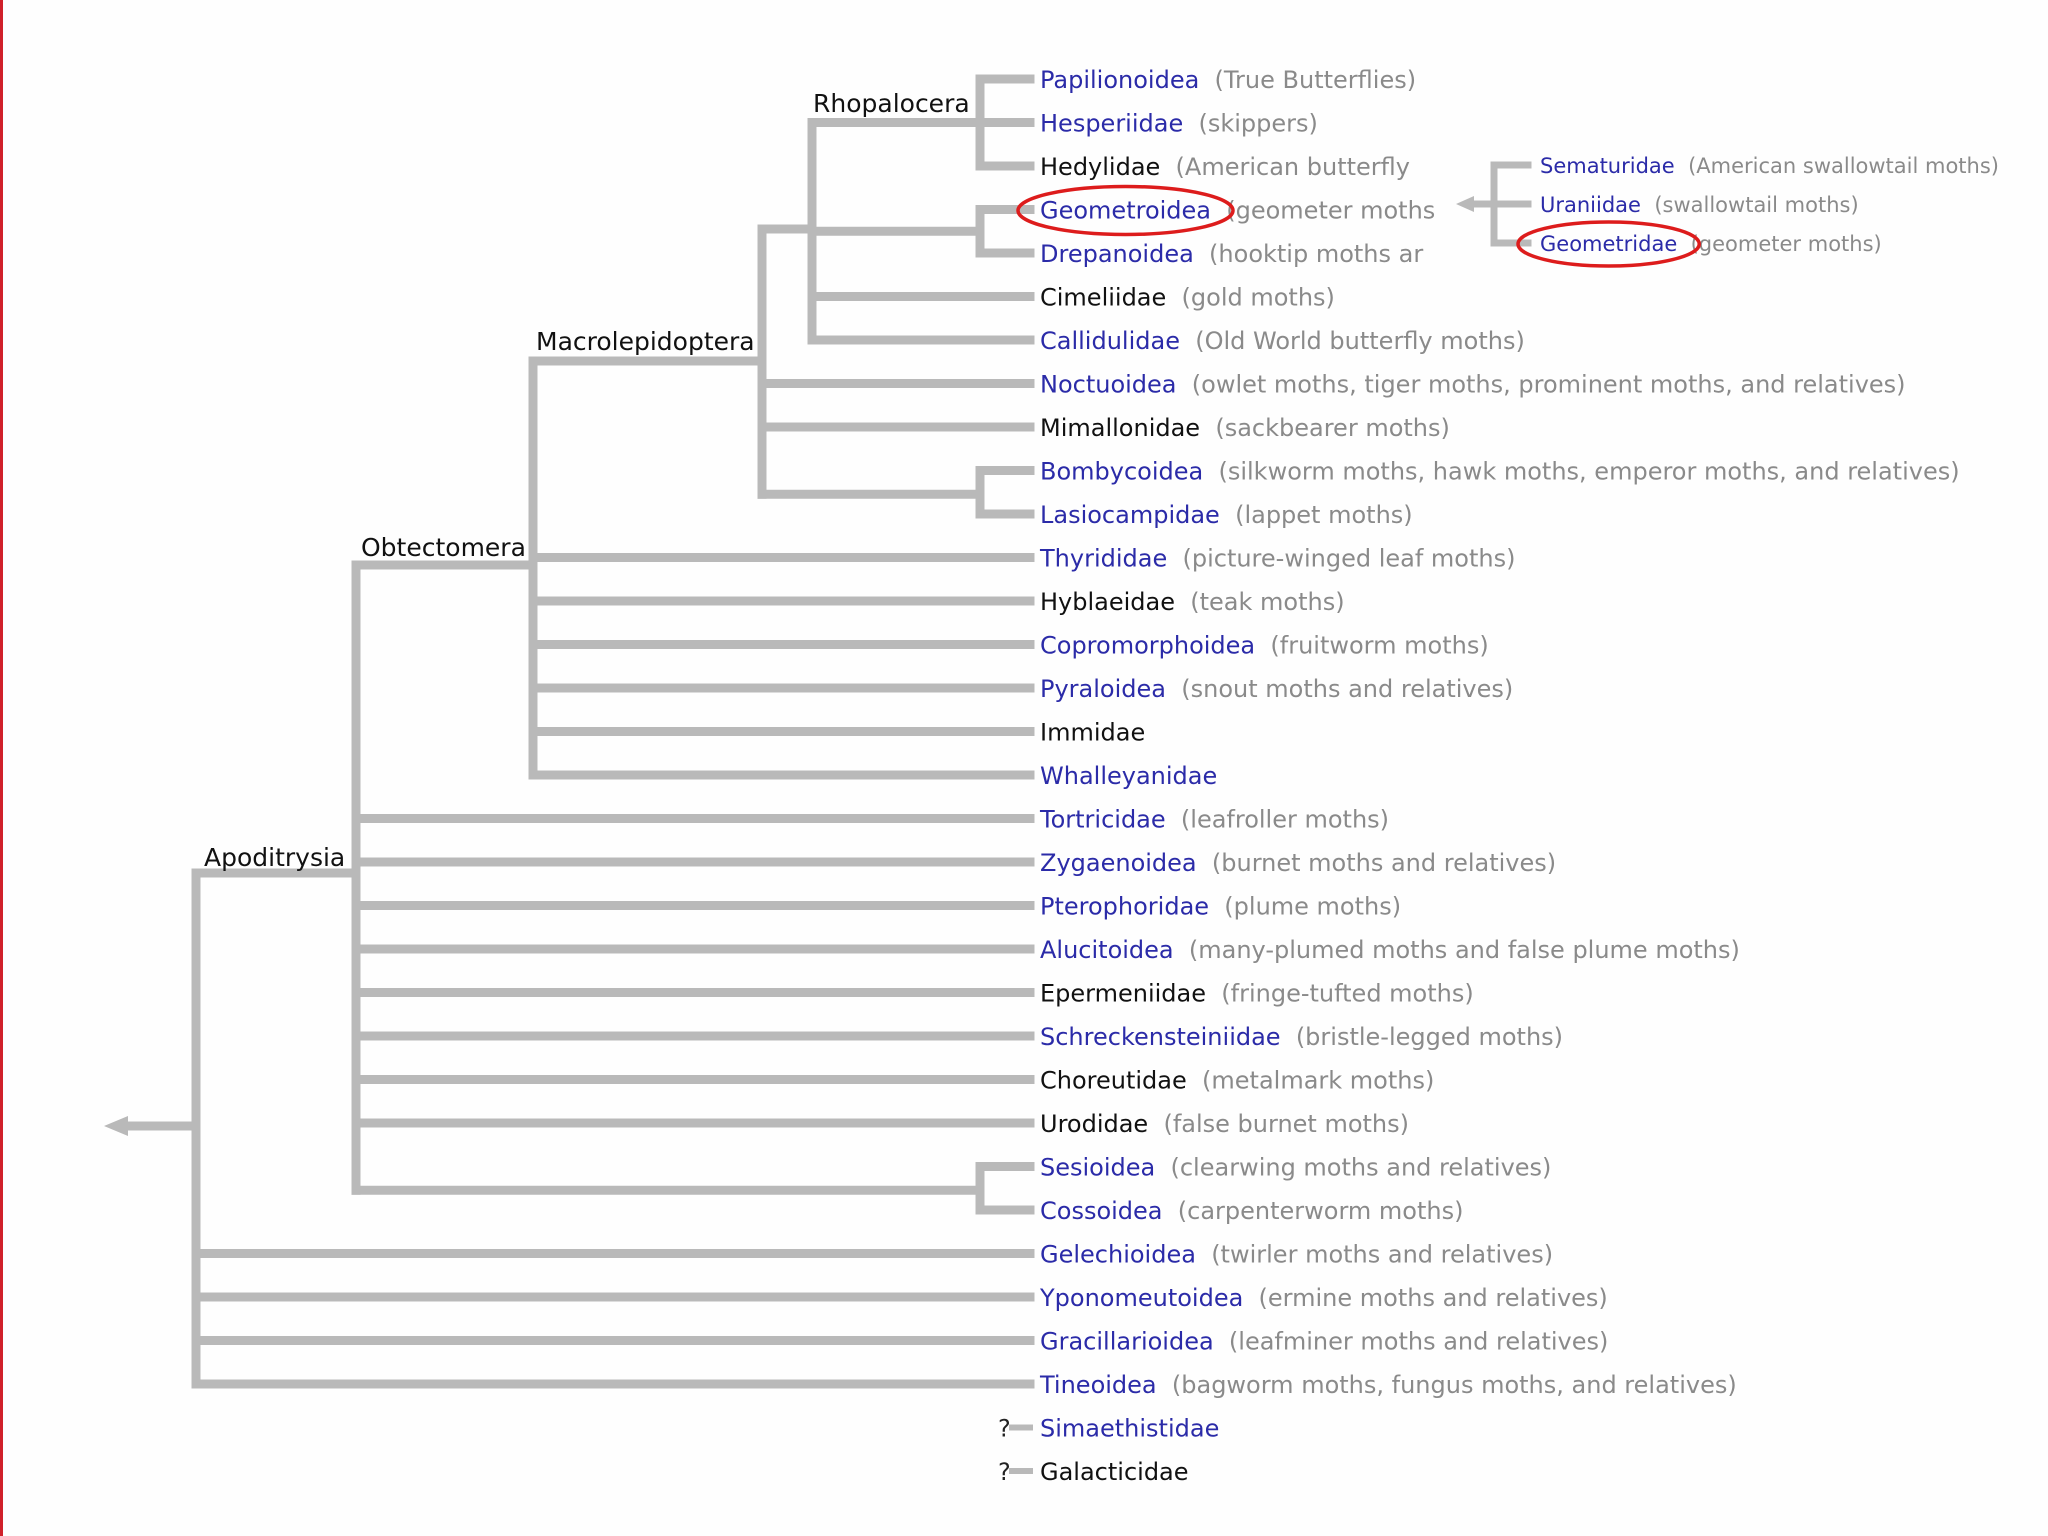  What do you see at coordinates (1590, 205) in the screenshot?
I see `inset-taxon-name: Uraniidae` at bounding box center [1590, 205].